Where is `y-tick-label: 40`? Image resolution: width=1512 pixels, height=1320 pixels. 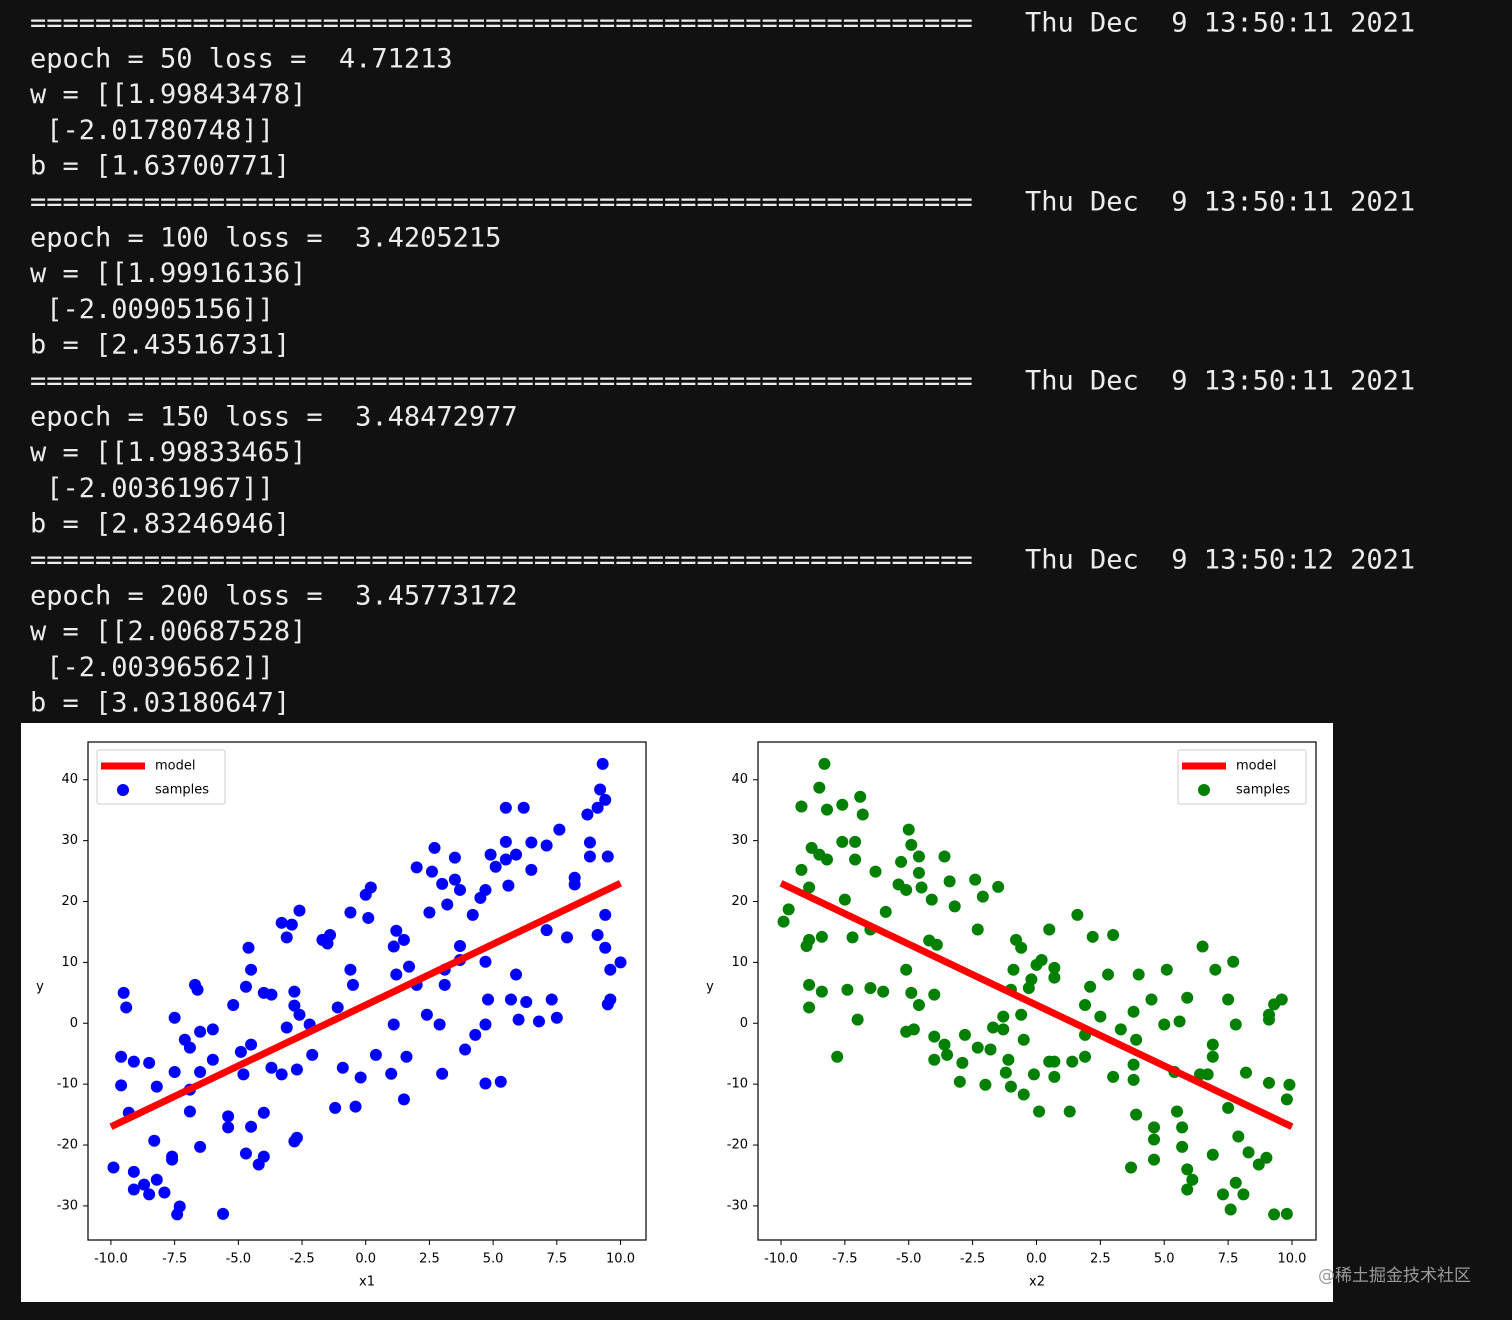 y-tick-label: 40 is located at coordinates (739, 779).